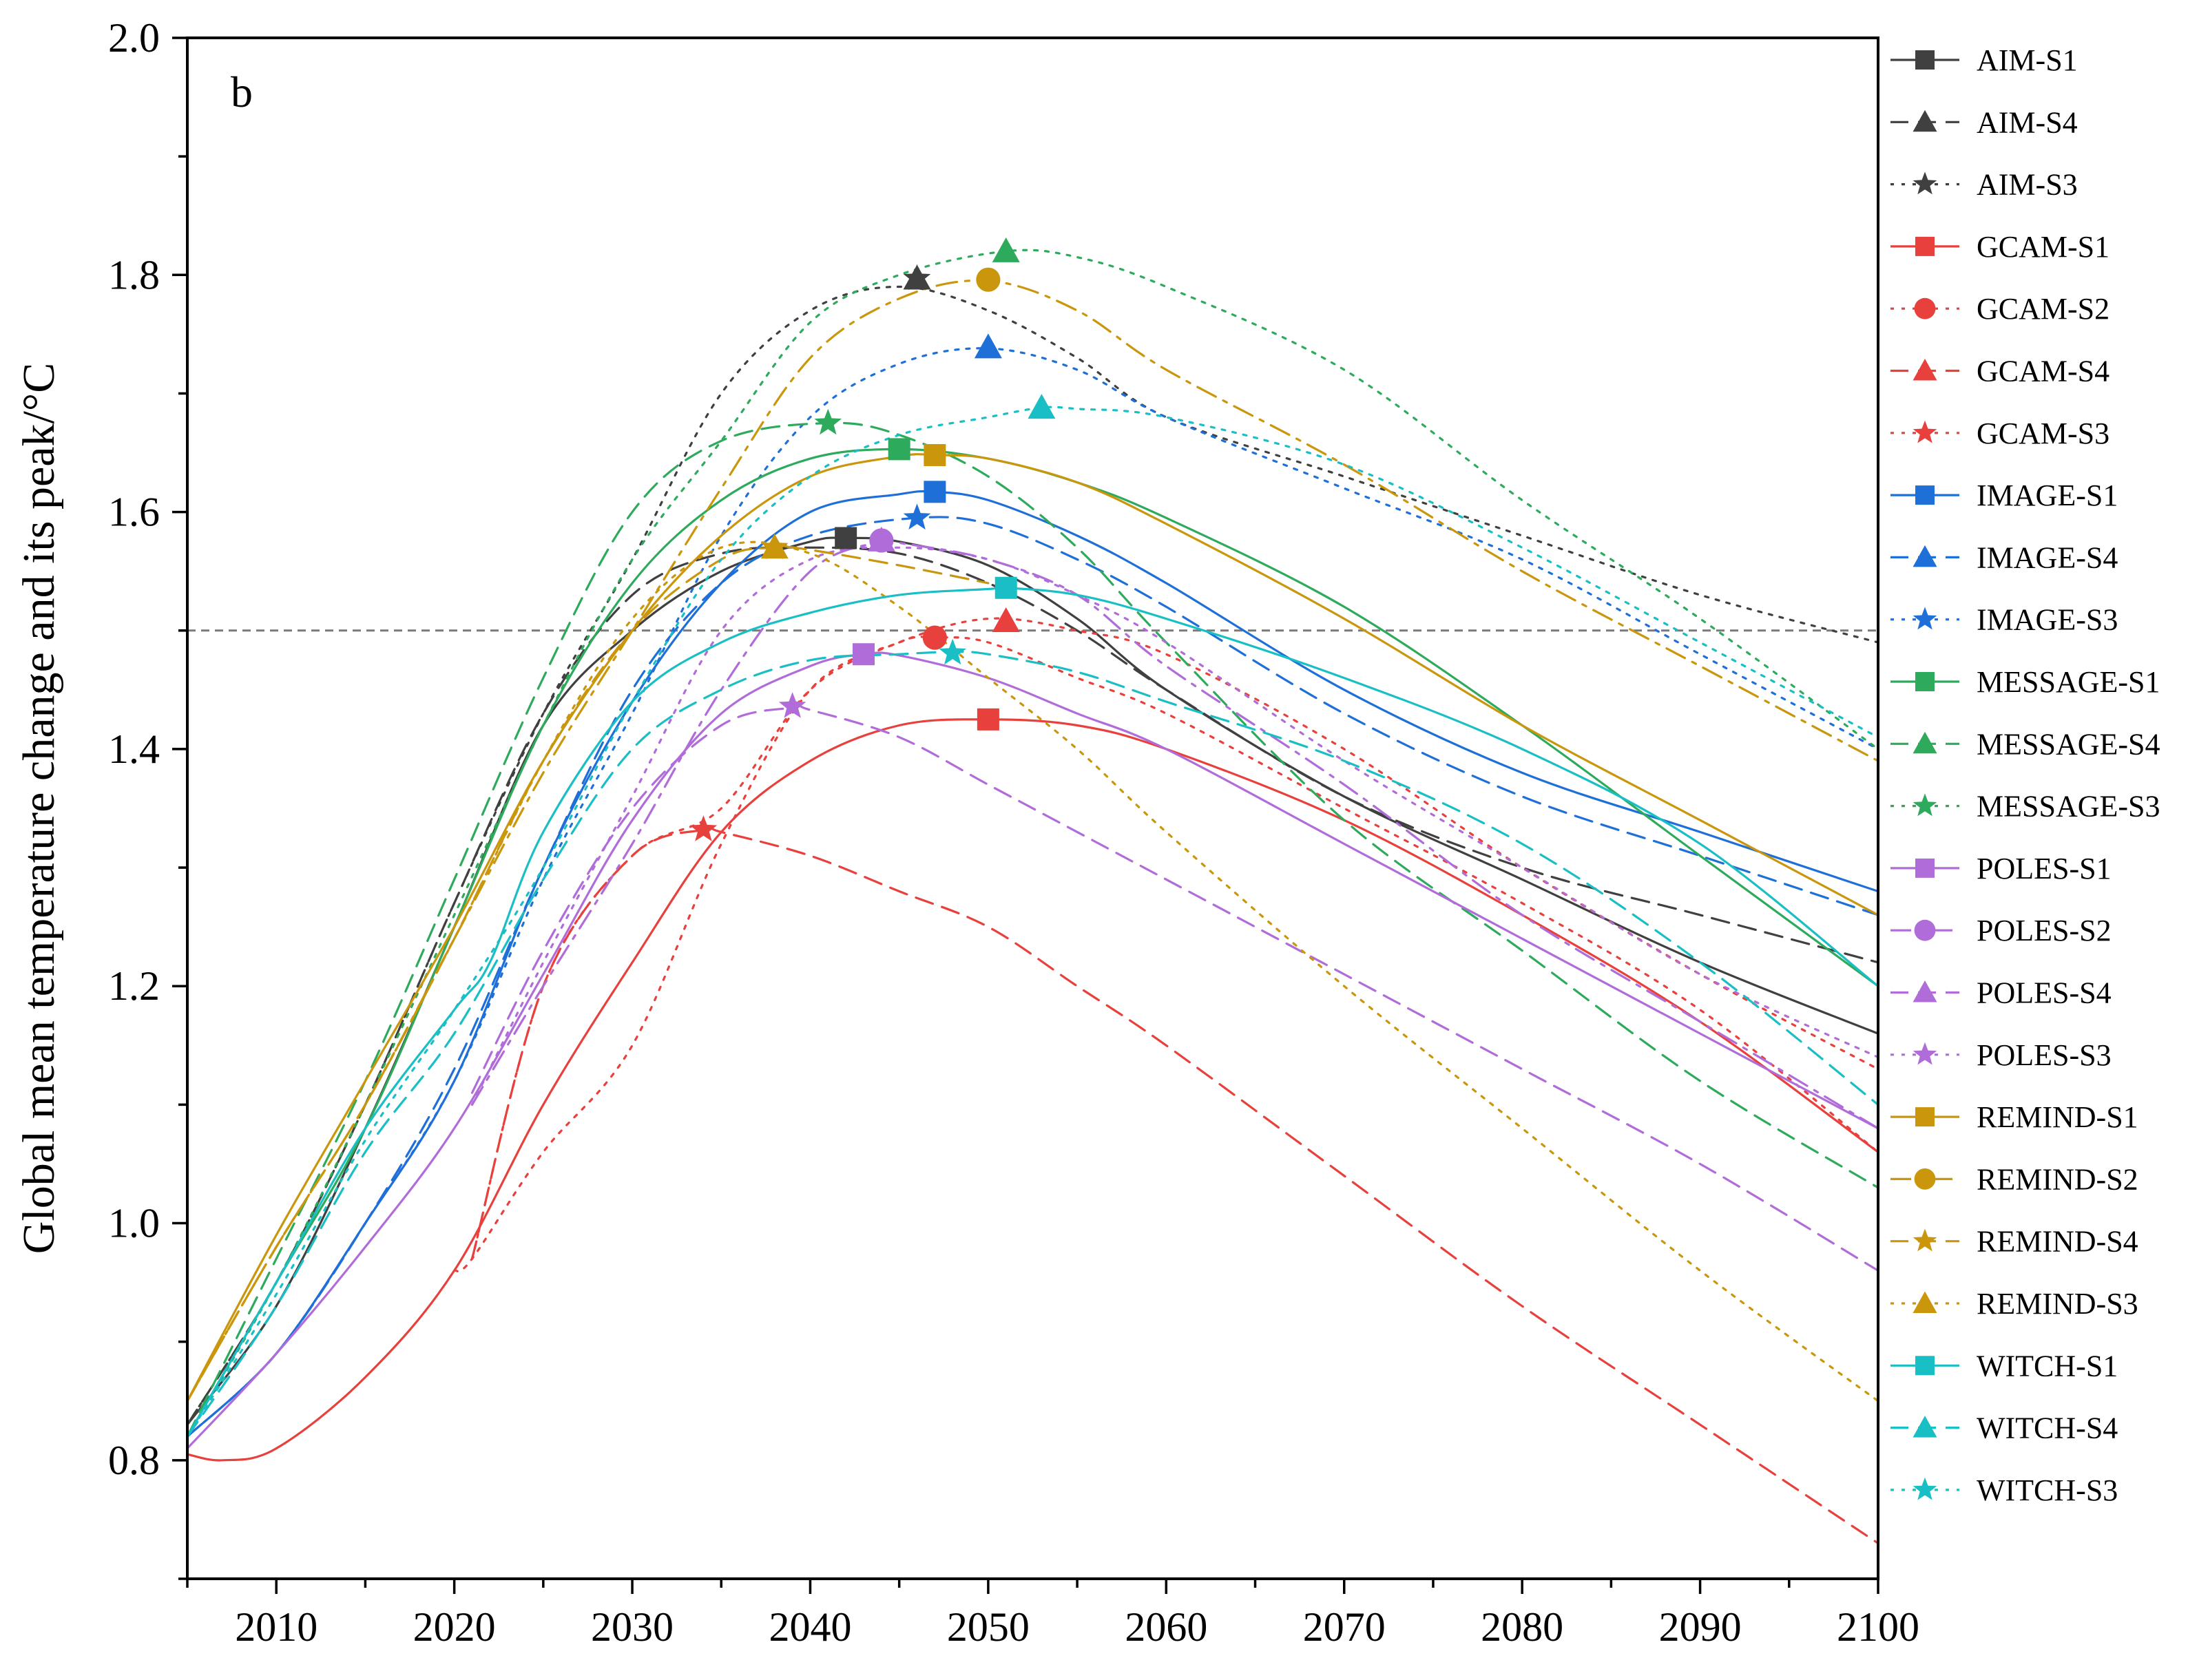 This screenshot has height=1680, width=2188. What do you see at coordinates (134, 512) in the screenshot?
I see `y-tick-label: 1.6` at bounding box center [134, 512].